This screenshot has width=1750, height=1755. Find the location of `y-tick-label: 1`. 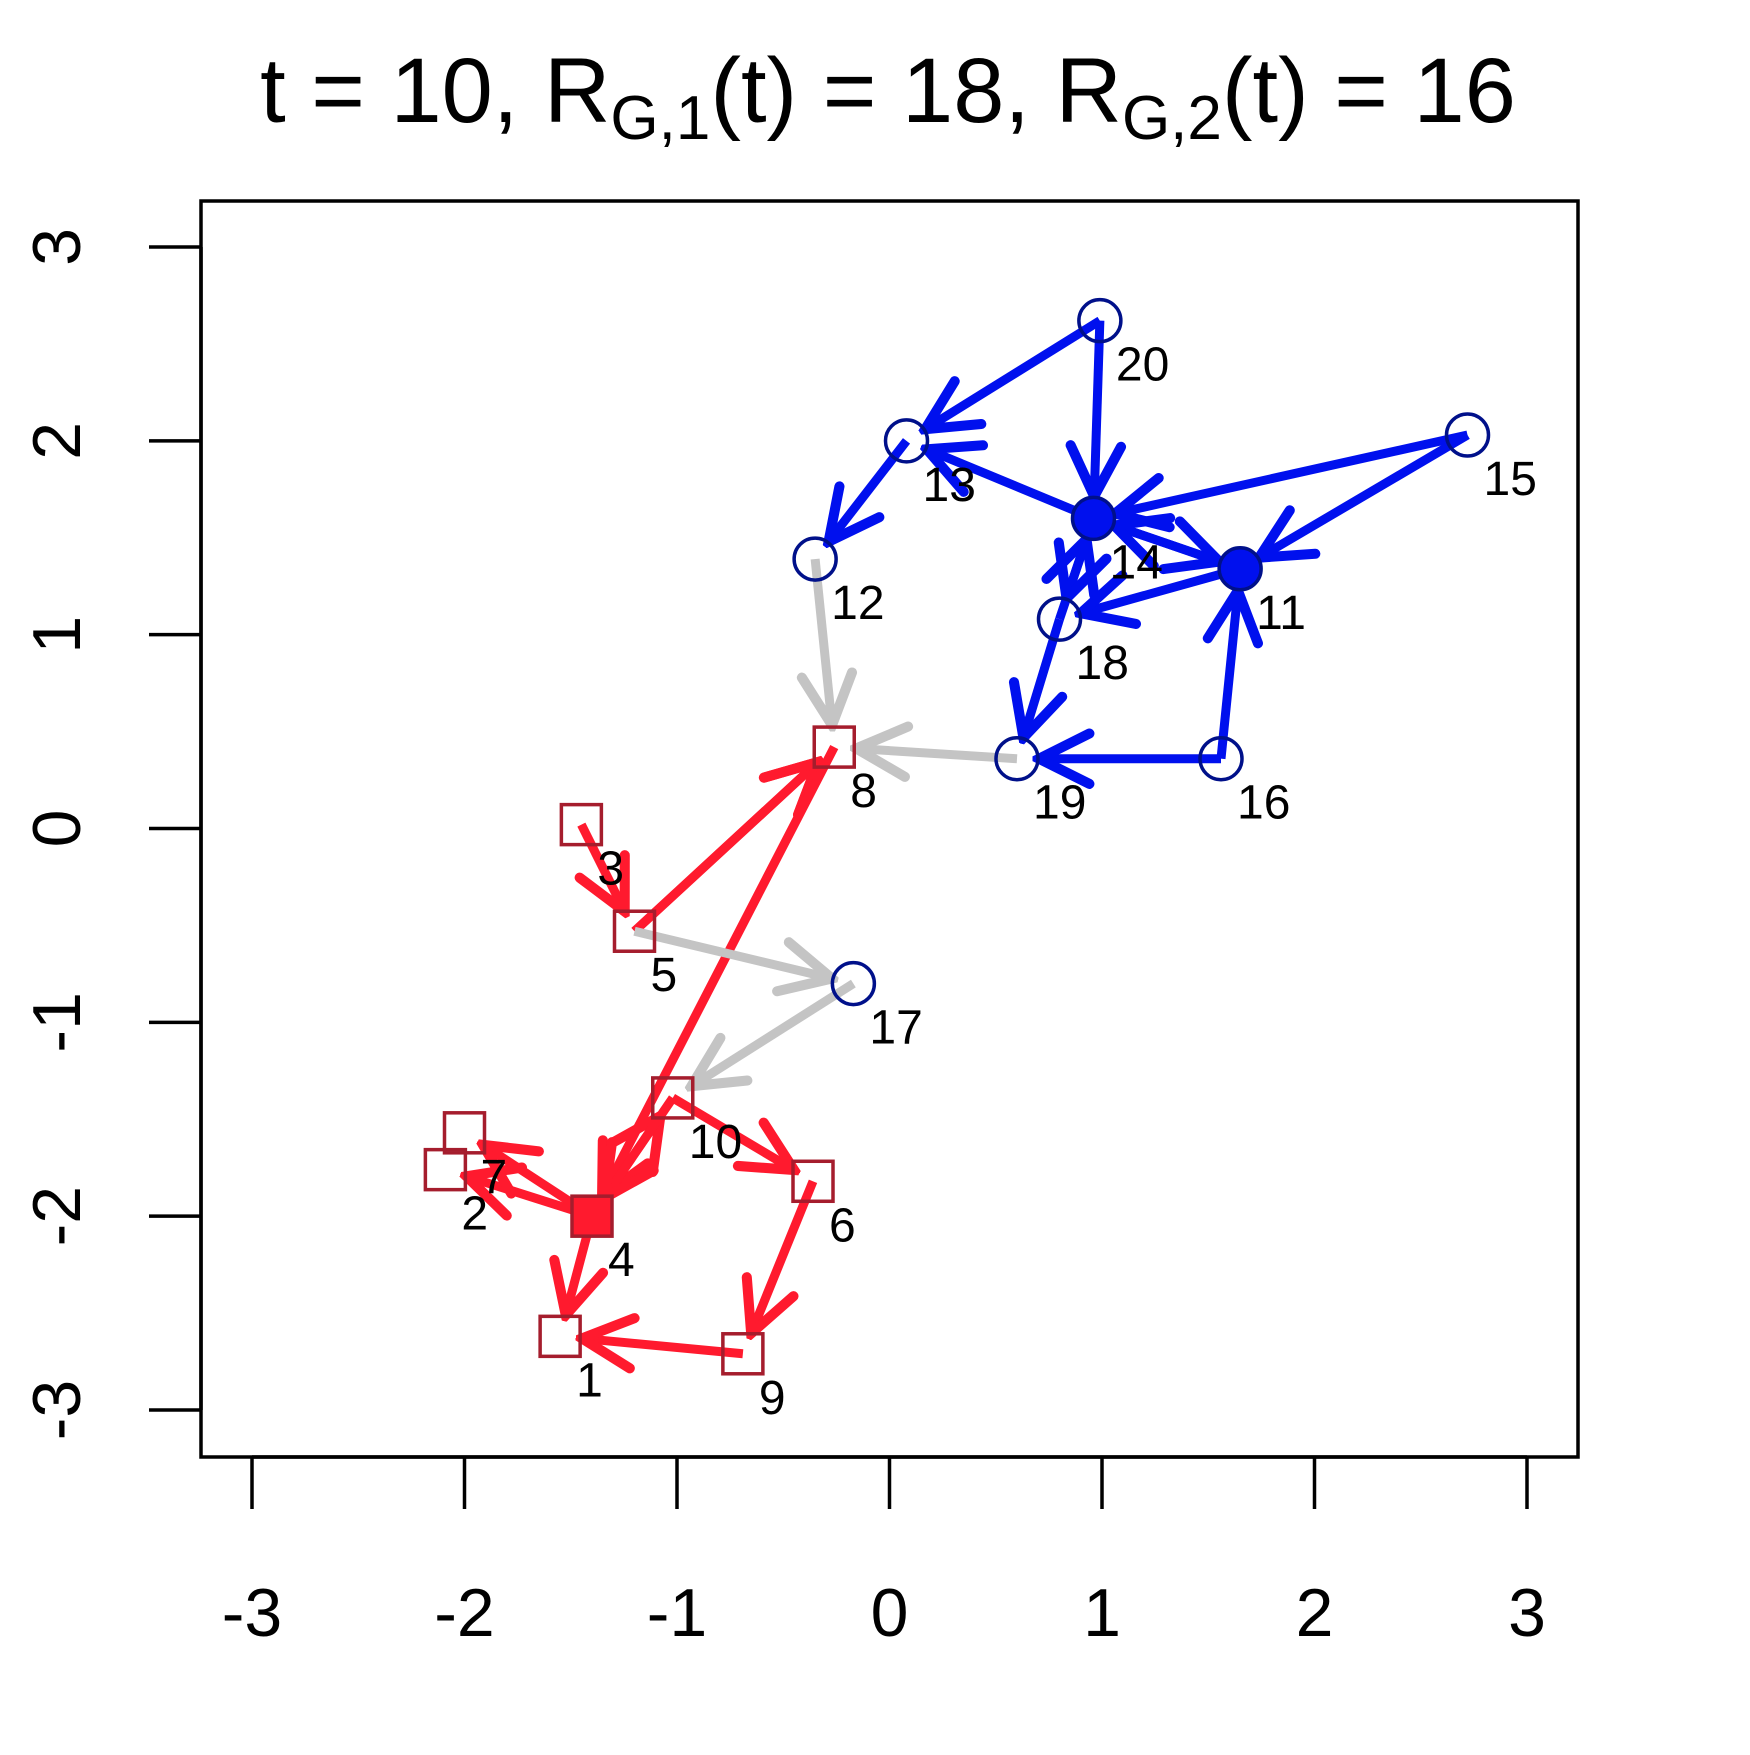

y-tick-label: 1 is located at coordinates (57, 635).